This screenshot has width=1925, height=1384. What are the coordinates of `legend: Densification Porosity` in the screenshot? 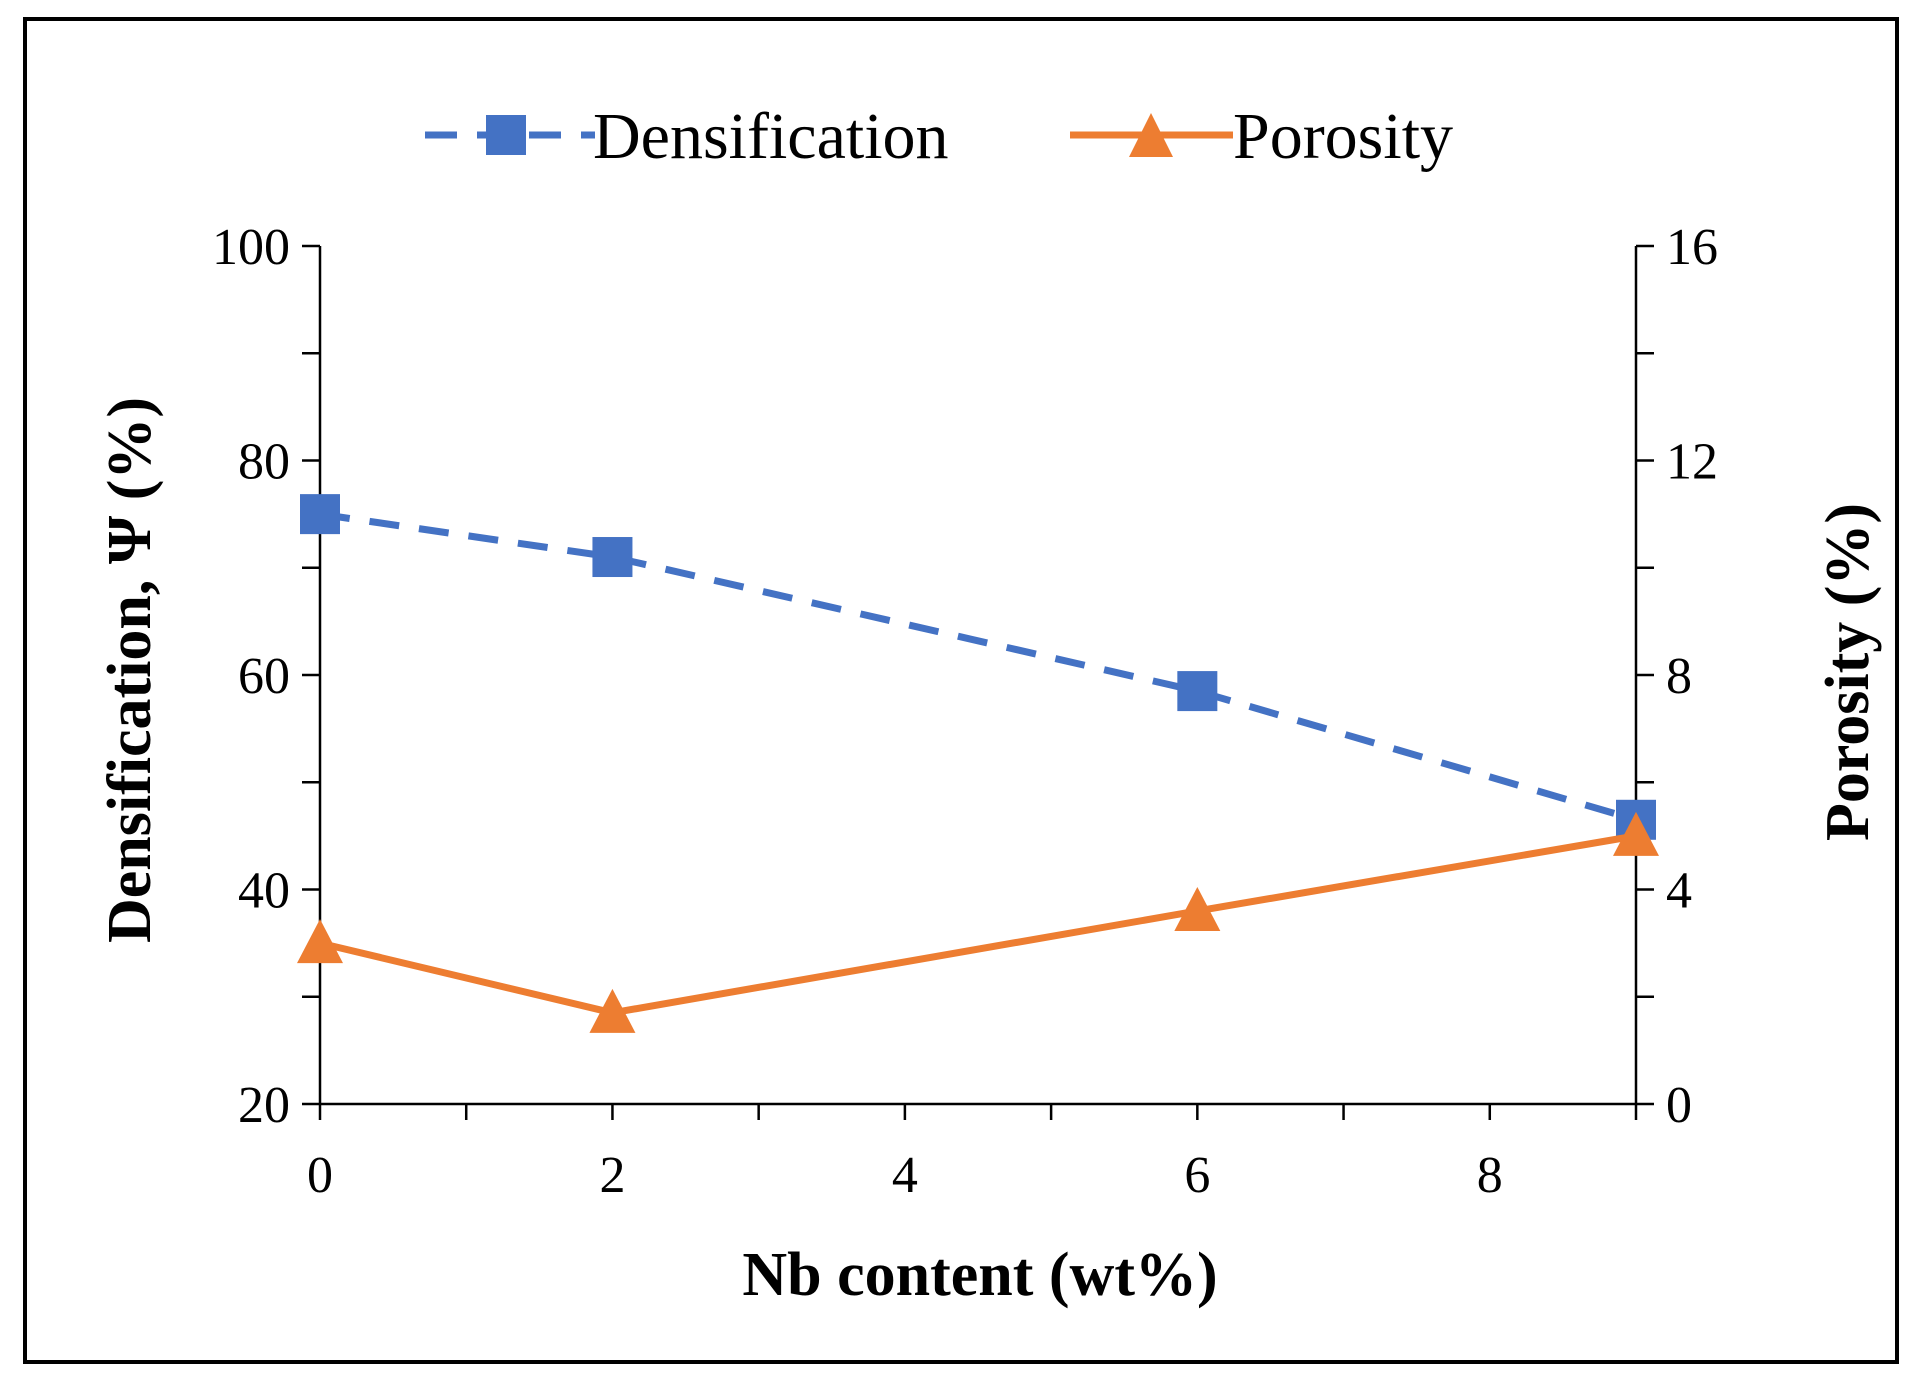 It's located at (939, 136).